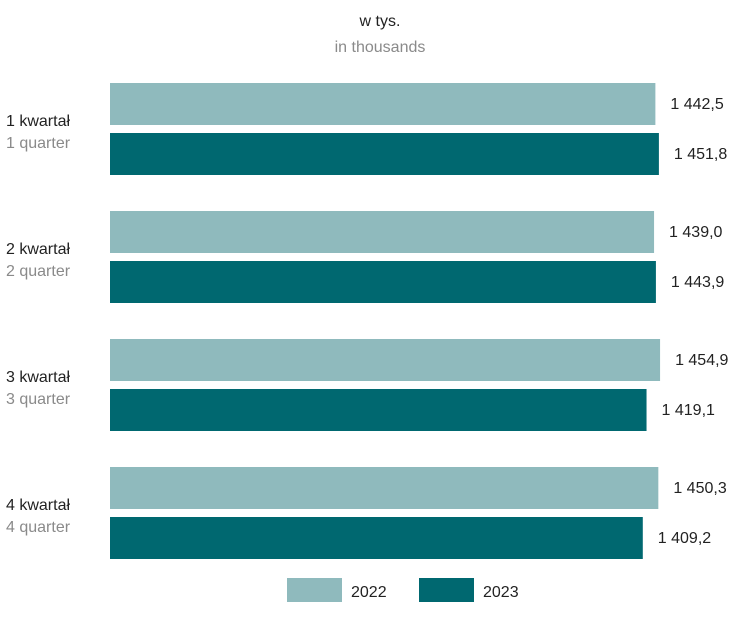 Image resolution: width=747 pixels, height=628 pixels. What do you see at coordinates (697, 282) in the screenshot?
I see `value-label: 1 443,9` at bounding box center [697, 282].